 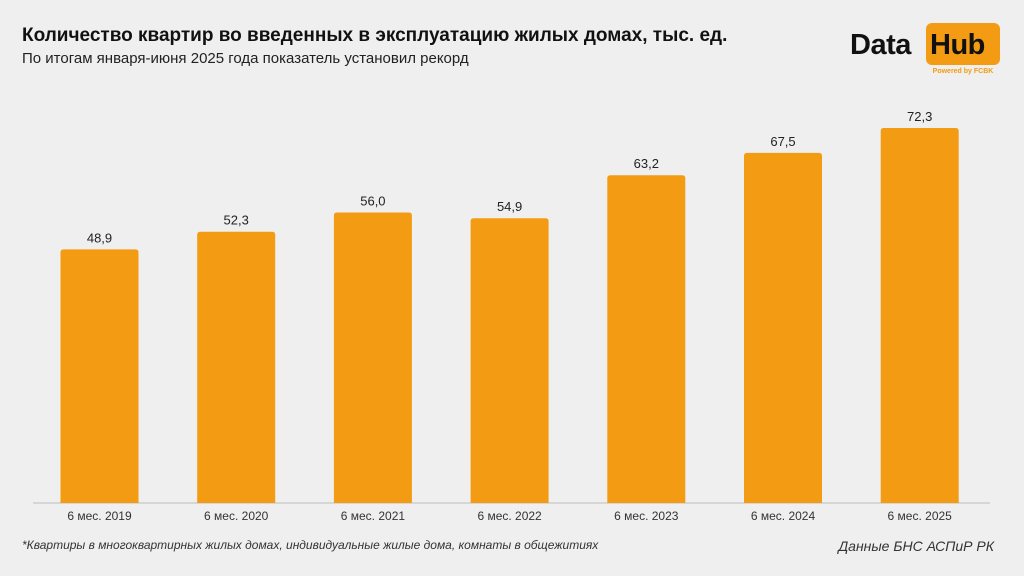 What do you see at coordinates (373, 516) in the screenshot?
I see `x-tick-label-2: 6 мес. 2021` at bounding box center [373, 516].